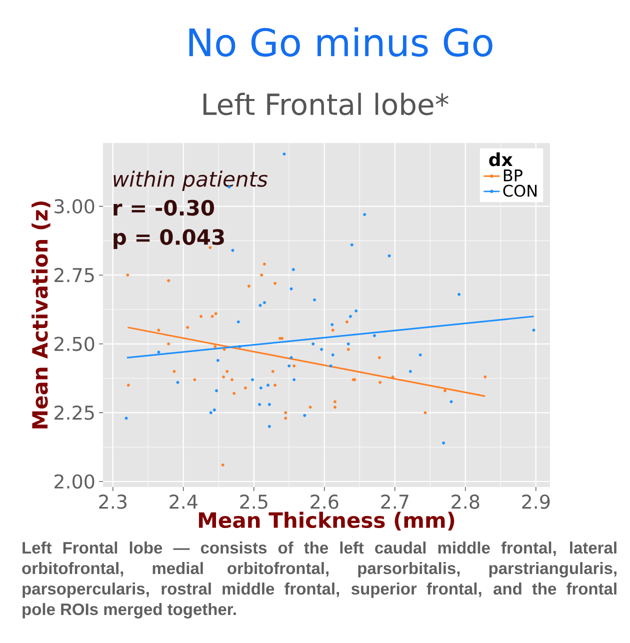 This screenshot has width=630, height=643. I want to click on x-tick-label: 2.5, so click(254, 501).